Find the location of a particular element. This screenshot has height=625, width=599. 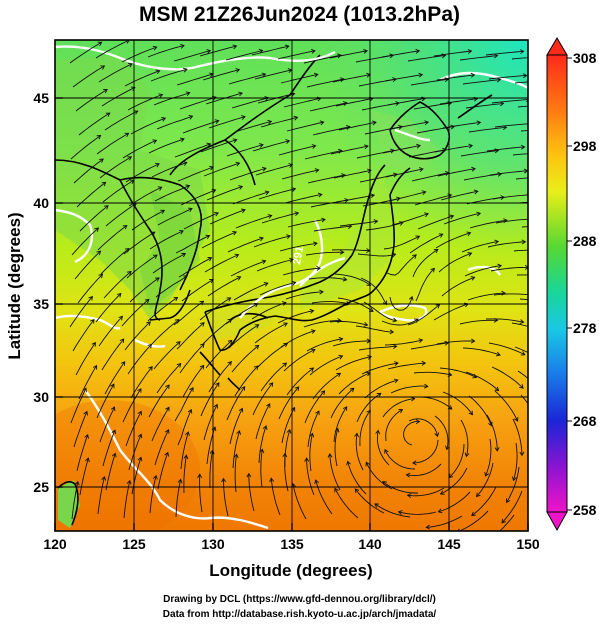

y-tick-label: 30 is located at coordinates (41, 397).